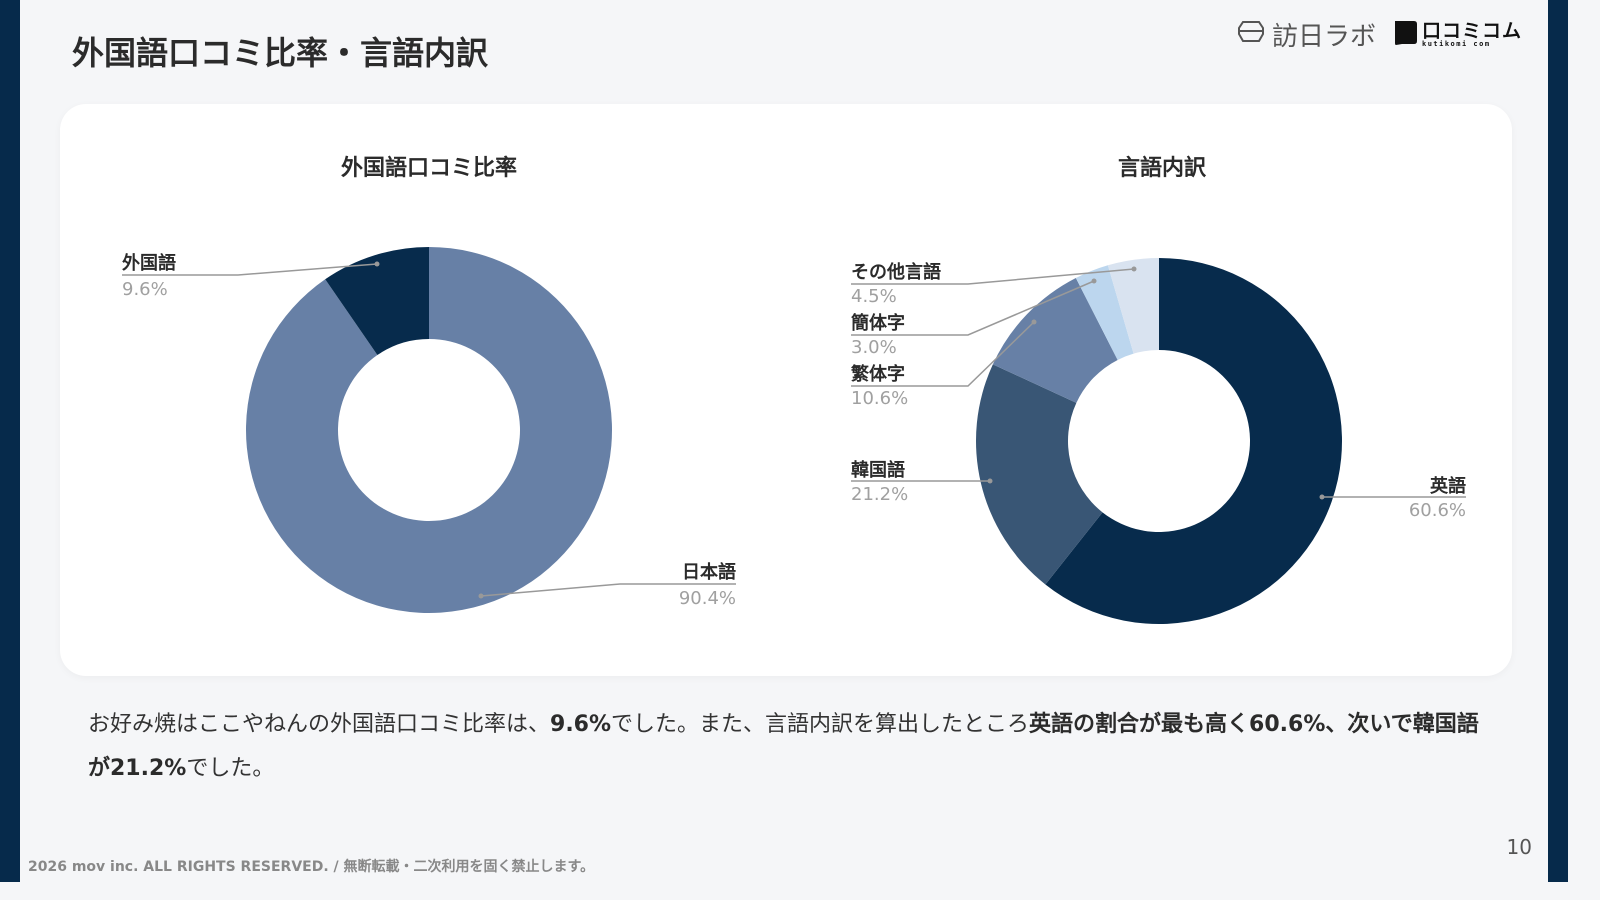  Describe the element at coordinates (1034, 322) in the screenshot. I see `leader-dot-traditional` at that location.